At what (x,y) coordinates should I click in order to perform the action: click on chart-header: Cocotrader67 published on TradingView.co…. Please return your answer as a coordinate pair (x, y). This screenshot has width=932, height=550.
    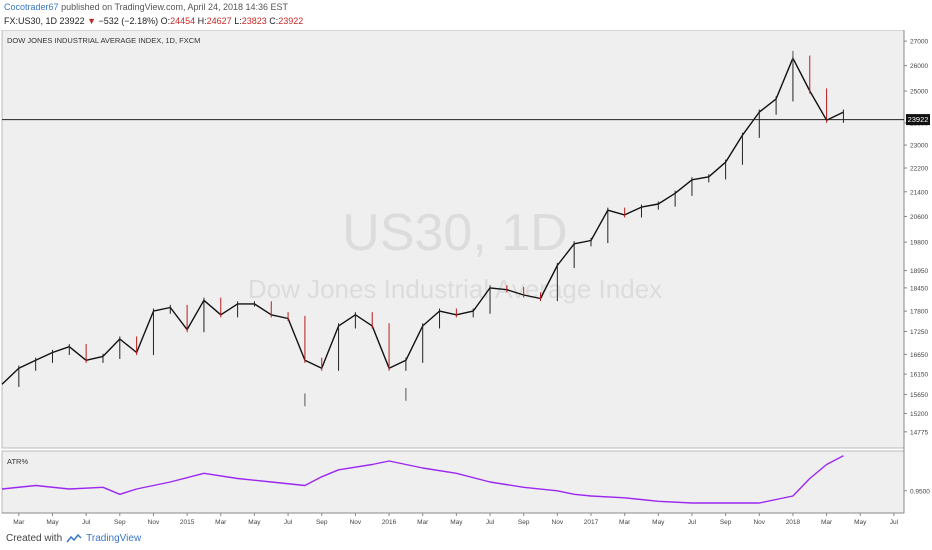
    Looking at the image, I should click on (466, 15).